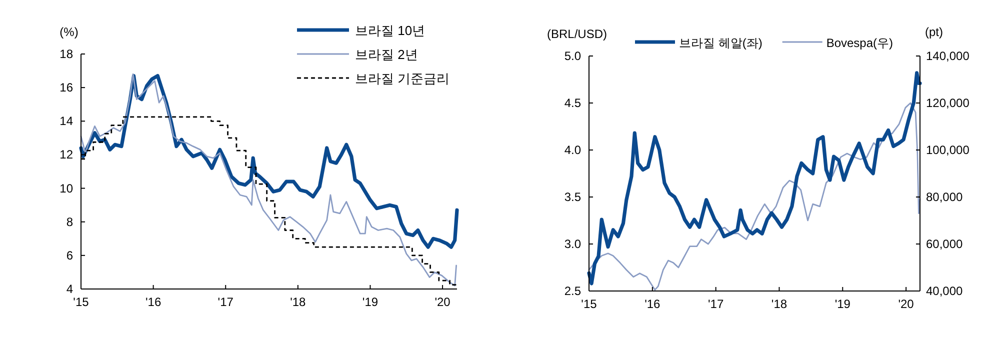  Describe the element at coordinates (573, 244) in the screenshot. I see `y-tick-label: 3.0` at that location.